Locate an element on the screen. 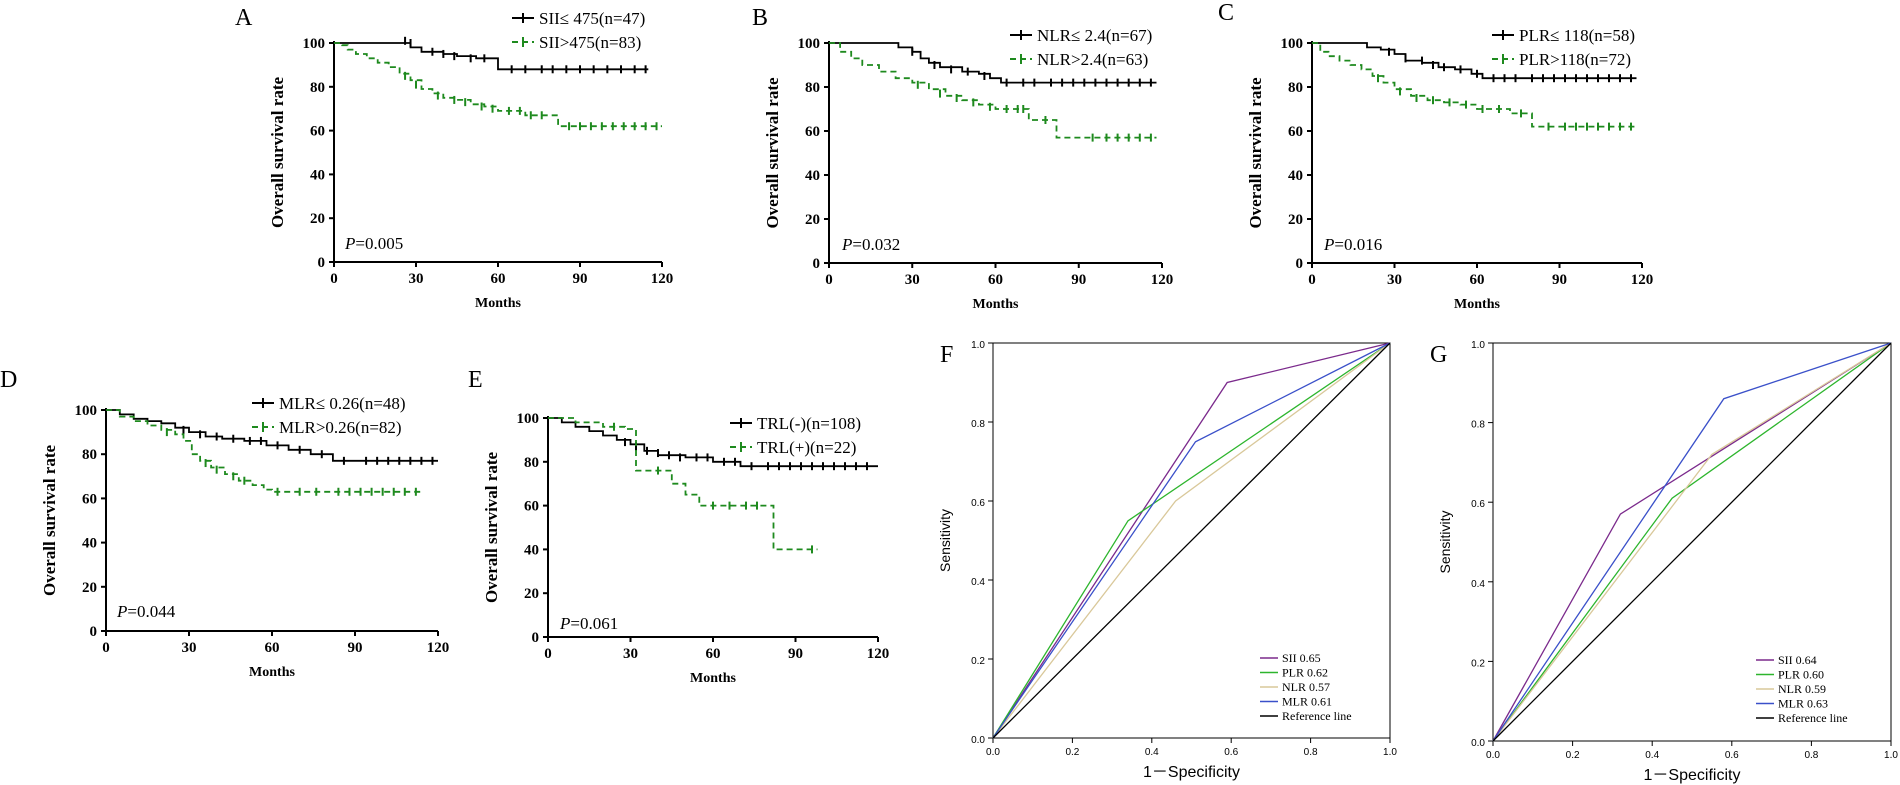 This screenshot has height=785, width=1900. legend-label: MLR 0.61 is located at coordinates (1307, 702).